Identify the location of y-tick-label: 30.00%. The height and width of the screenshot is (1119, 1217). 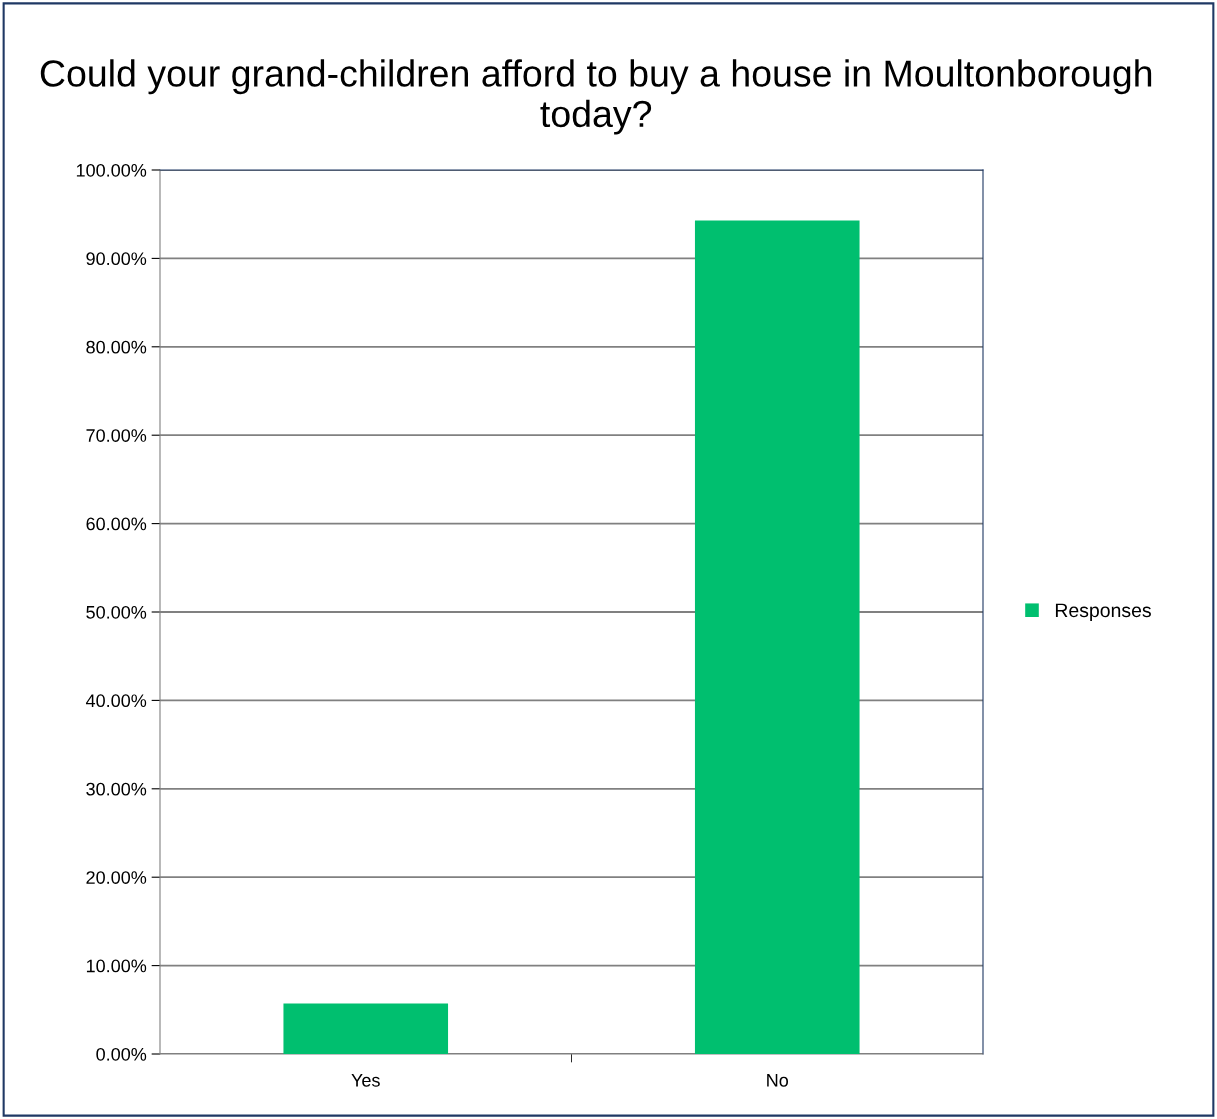
(116, 789).